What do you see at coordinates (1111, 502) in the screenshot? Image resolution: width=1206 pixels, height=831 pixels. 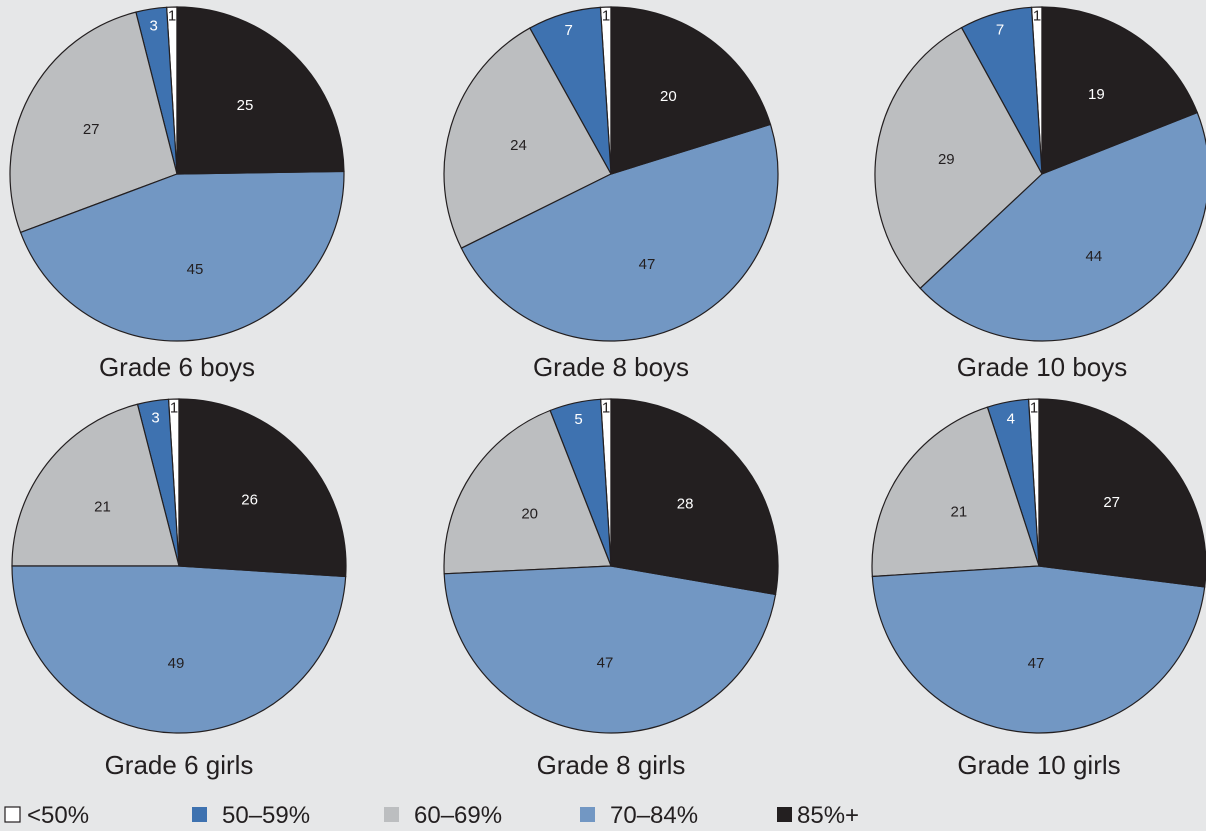 I see `slice-label-grade-10-girls-5: 27` at bounding box center [1111, 502].